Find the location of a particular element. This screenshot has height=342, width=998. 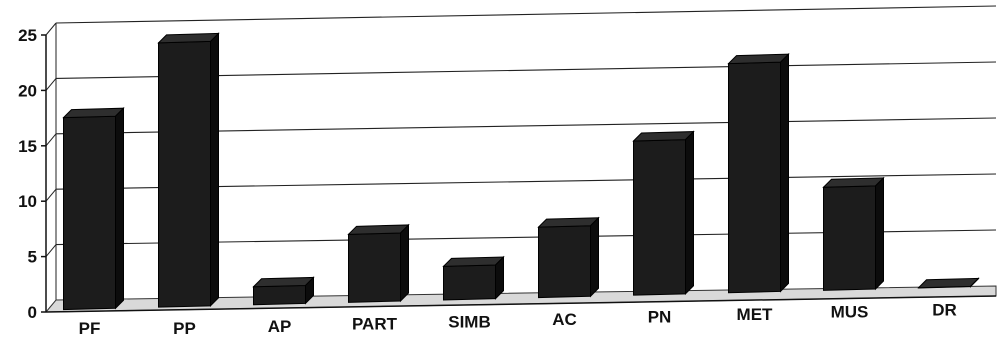

bar-pp is located at coordinates (188, 170).